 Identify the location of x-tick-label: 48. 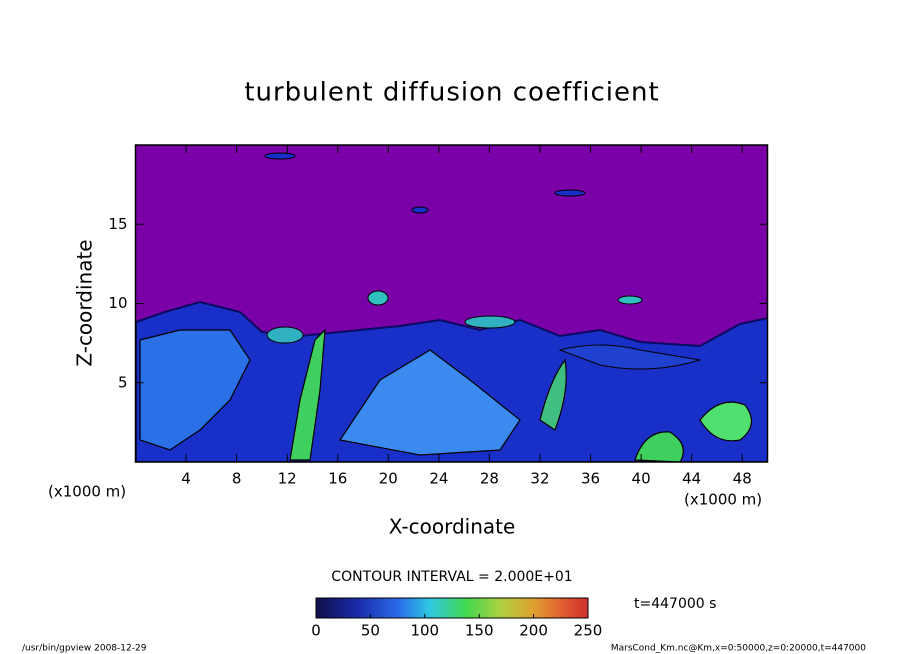
(742, 479).